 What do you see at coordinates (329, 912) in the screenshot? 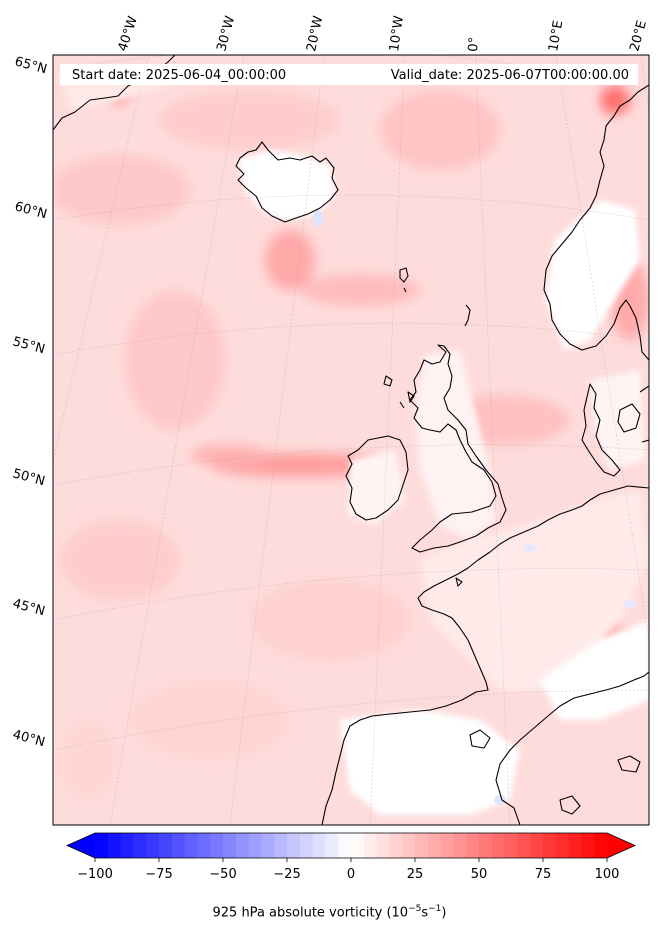
I see `colorbar-title: 925 hPa absolute vorticity (10−5s−1)` at bounding box center [329, 912].